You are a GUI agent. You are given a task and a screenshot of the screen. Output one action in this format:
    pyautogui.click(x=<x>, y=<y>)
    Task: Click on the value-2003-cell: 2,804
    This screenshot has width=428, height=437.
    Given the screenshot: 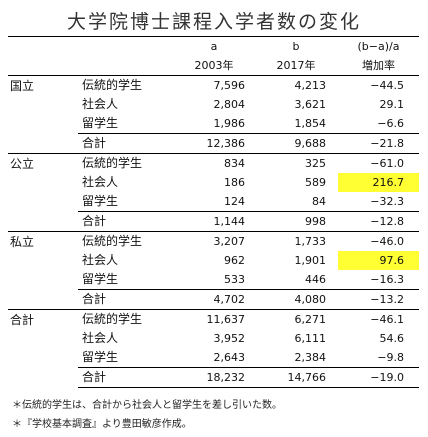 What is the action you would take?
    pyautogui.click(x=229, y=104)
    